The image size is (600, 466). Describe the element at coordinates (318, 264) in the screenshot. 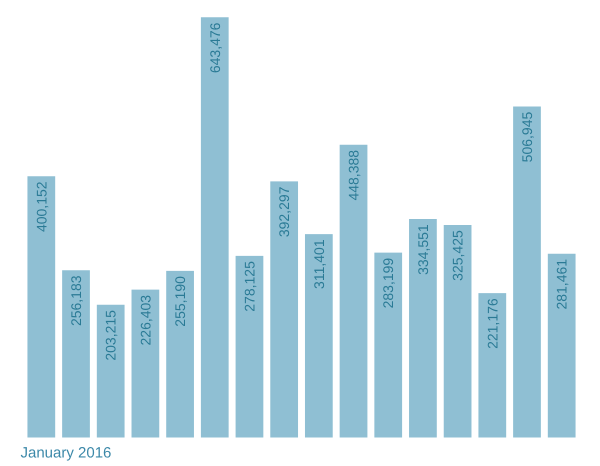

I see `data-label: 311,401` at that location.